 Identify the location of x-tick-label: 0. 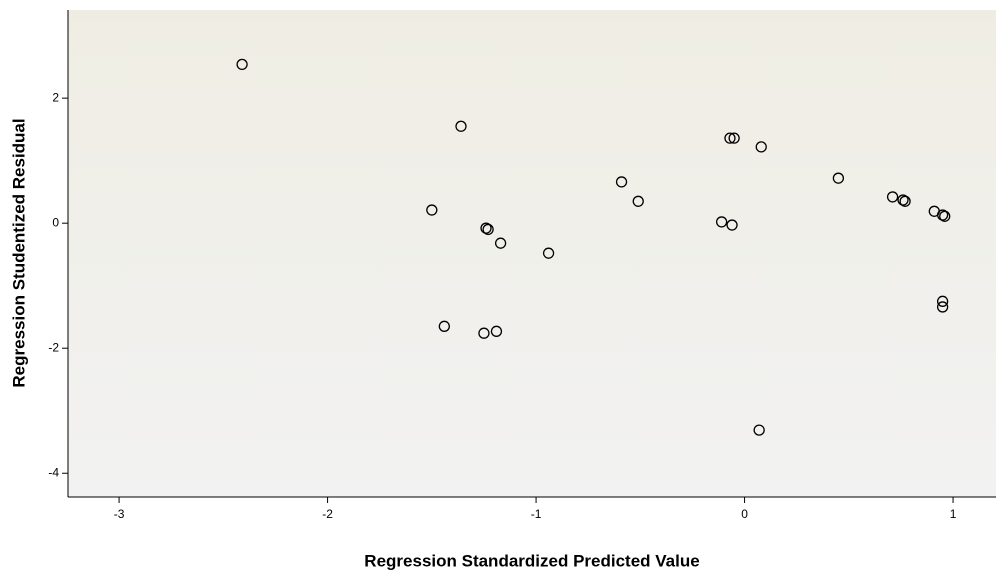
(744, 514).